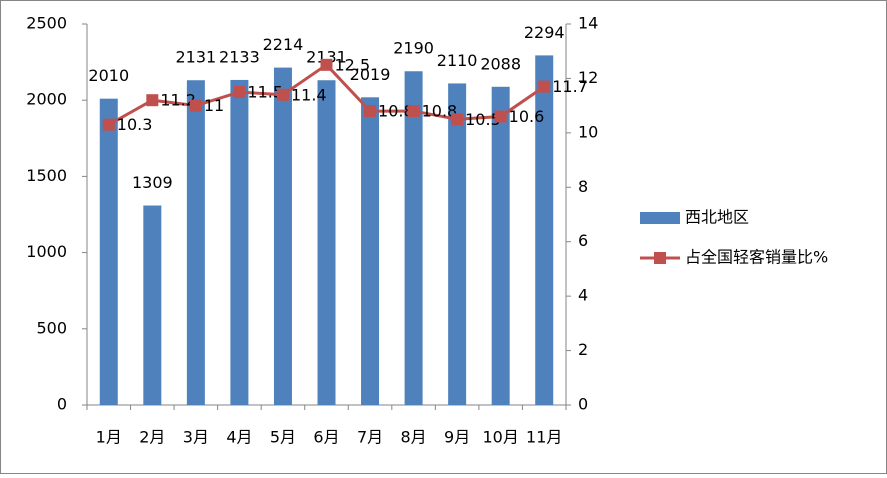 The width and height of the screenshot is (887, 478). What do you see at coordinates (135, 124) in the screenshot?
I see `line-value-label: 10.3` at bounding box center [135, 124].